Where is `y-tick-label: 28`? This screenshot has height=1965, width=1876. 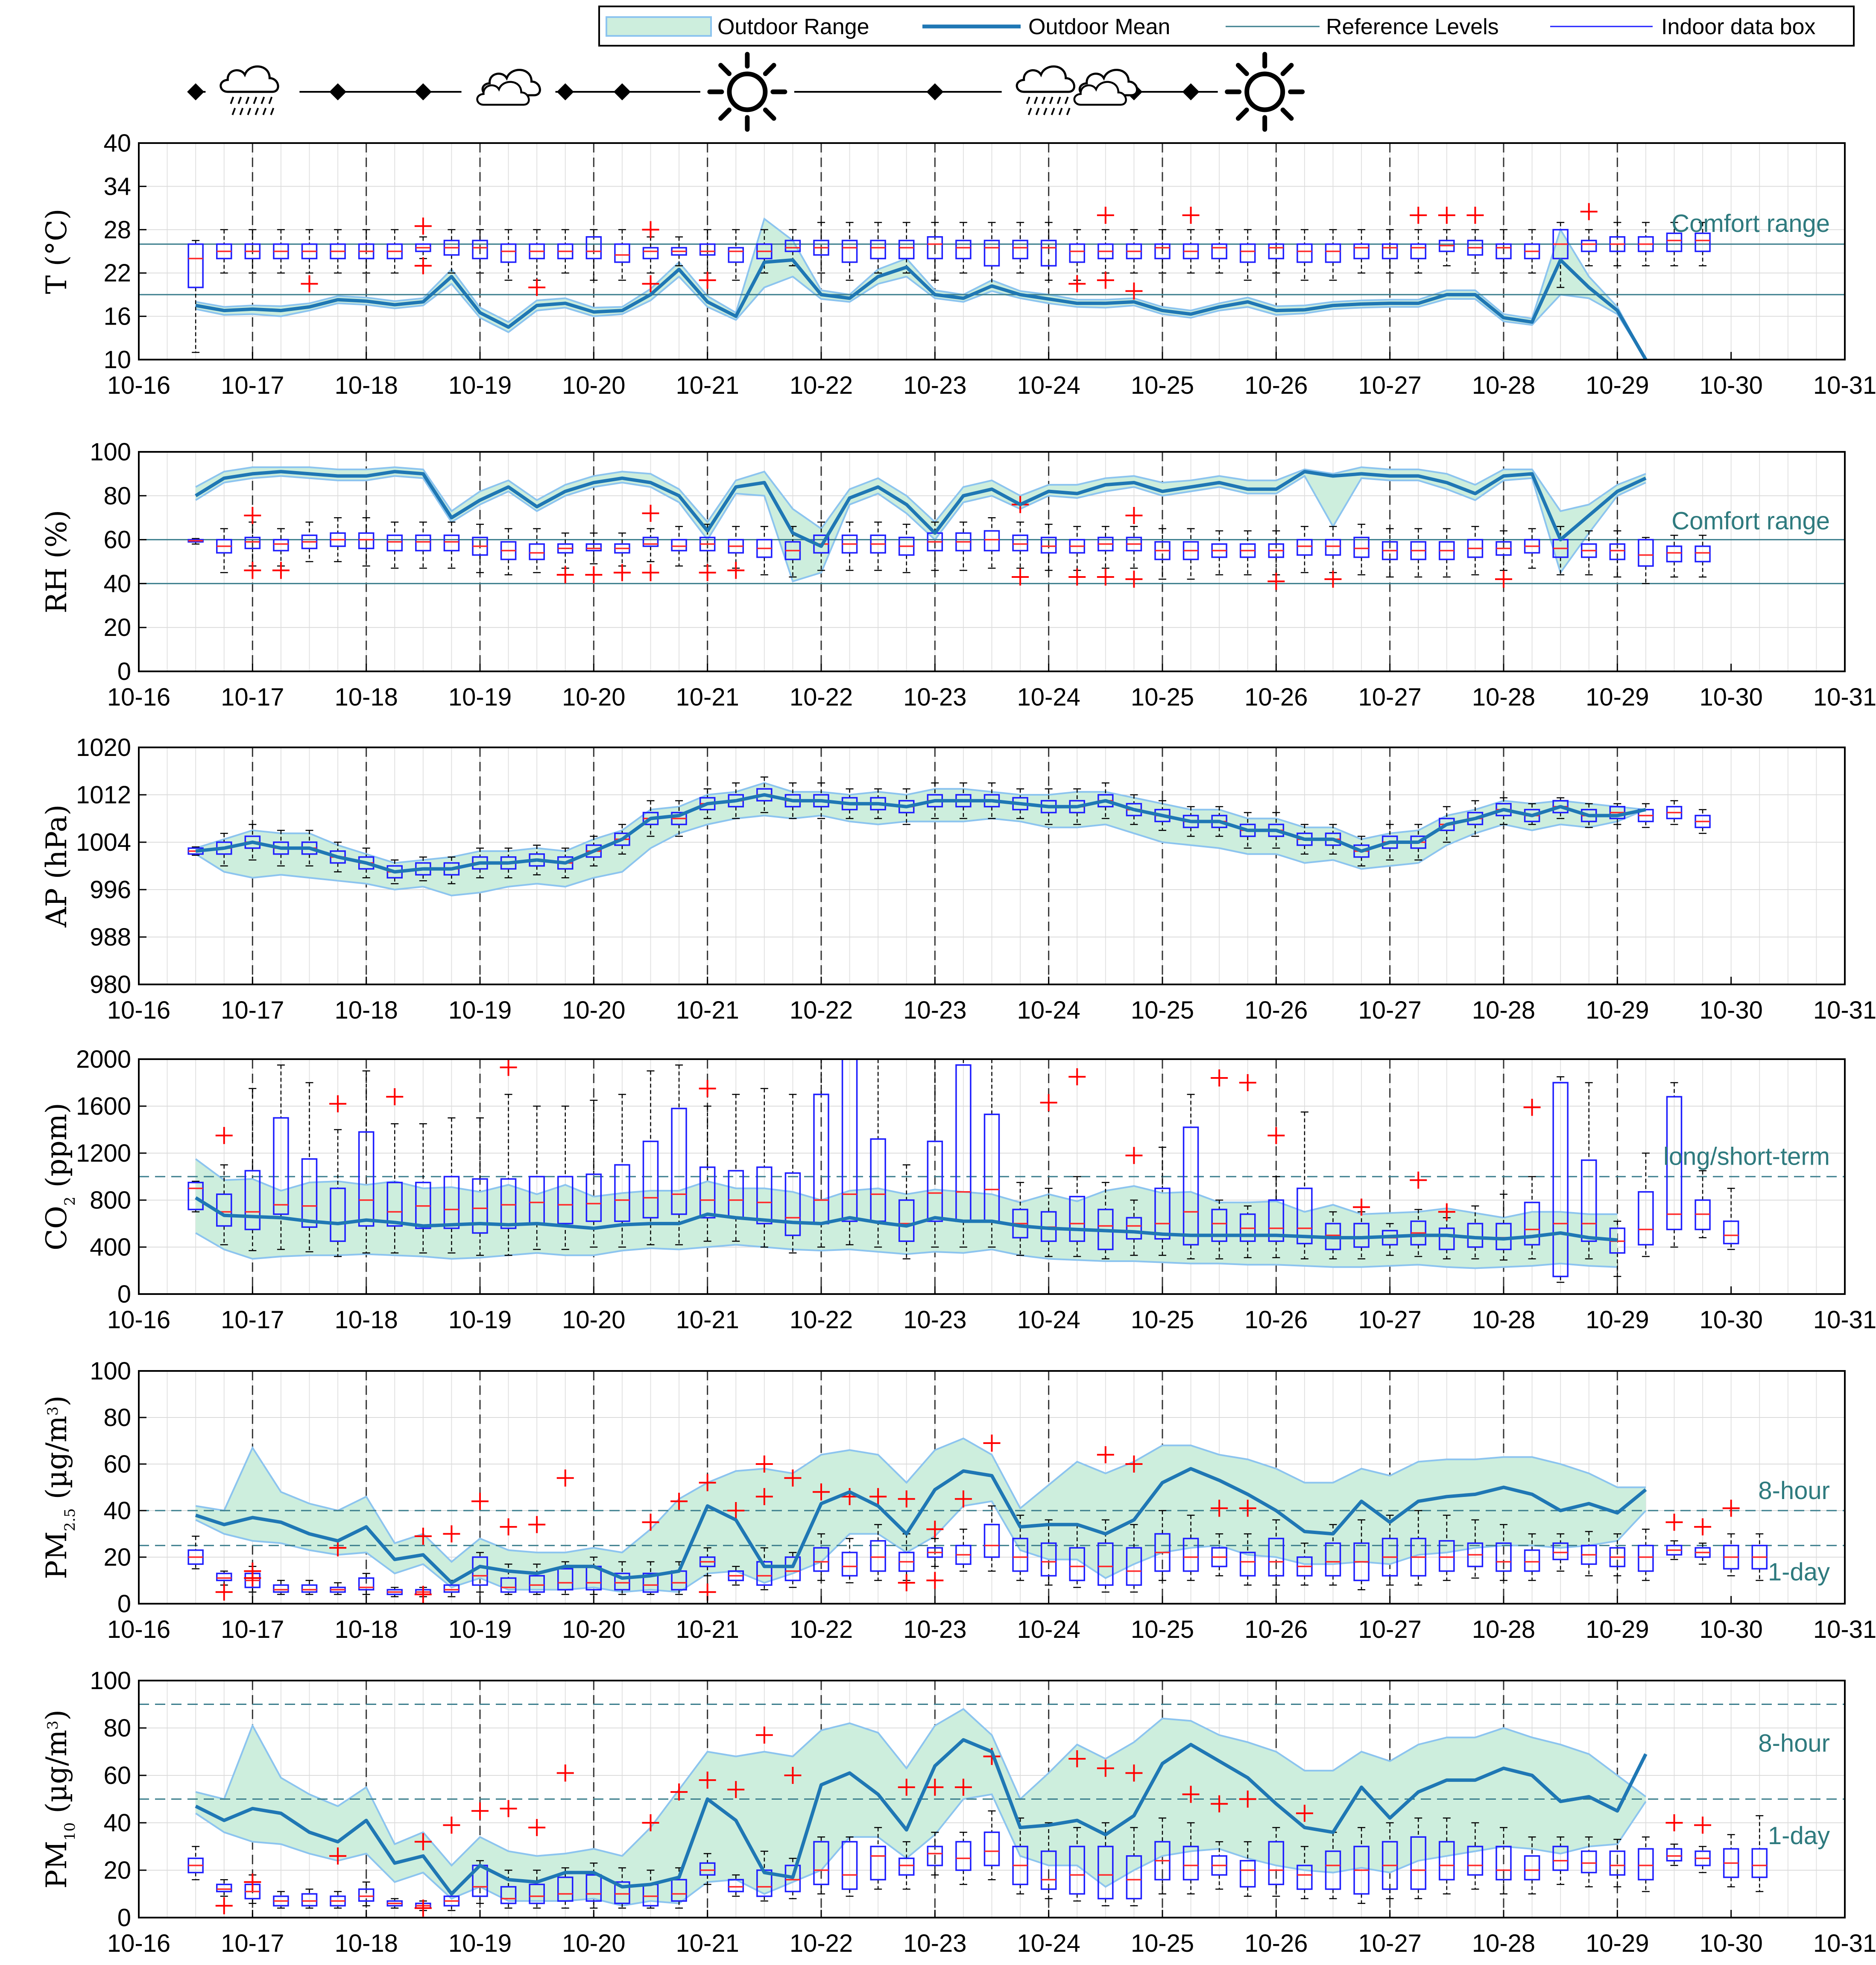 y-tick-label: 28 is located at coordinates (117, 230).